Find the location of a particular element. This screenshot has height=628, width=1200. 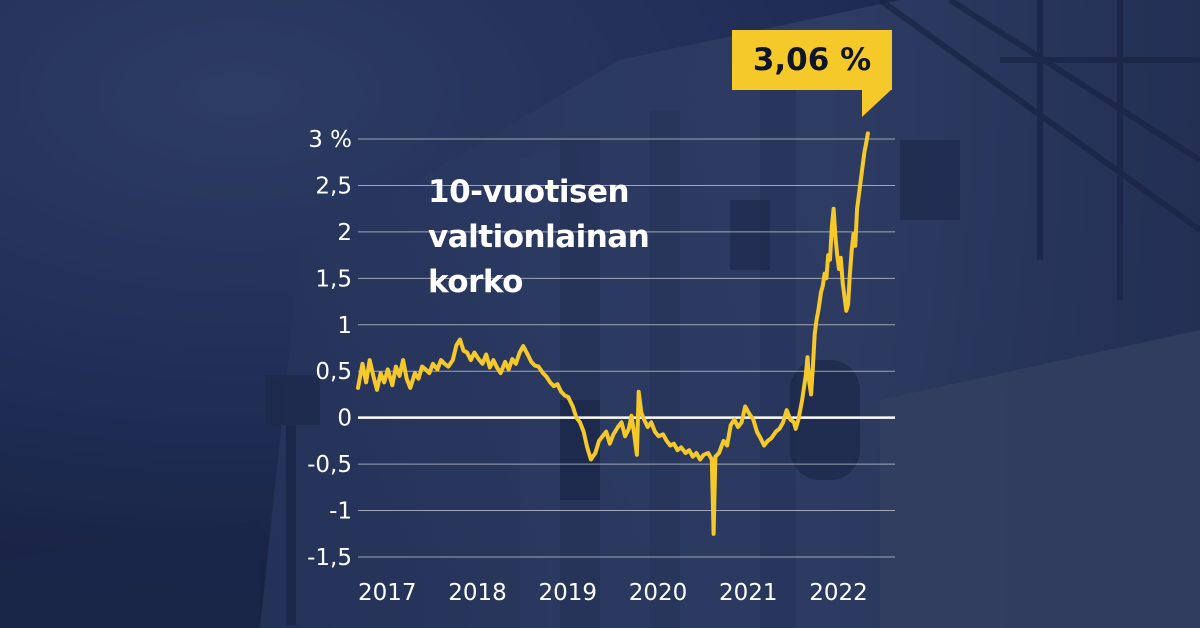

x-axis: 2017 2018 2019 2020 2021 2022 is located at coordinates (613, 593).